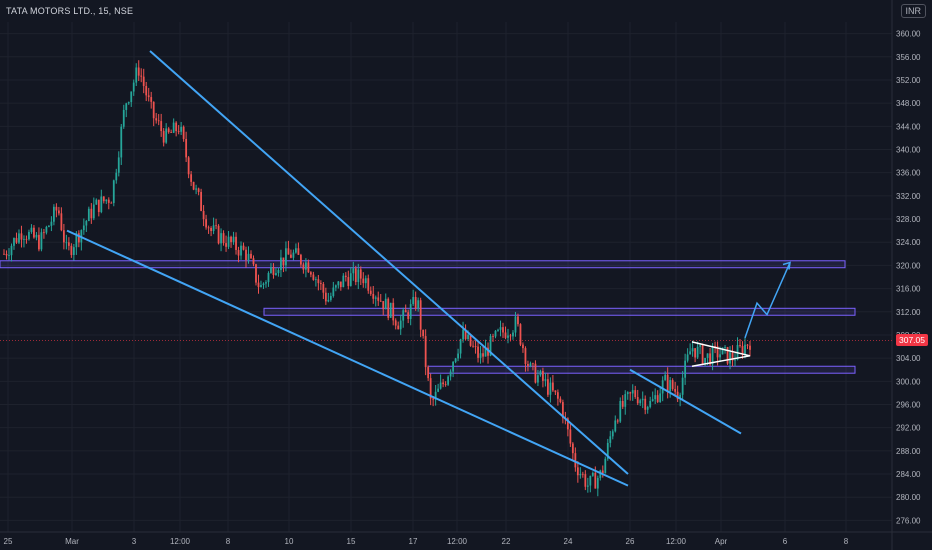 Image resolution: width=932 pixels, height=550 pixels. What do you see at coordinates (908, 242) in the screenshot?
I see `y-tick-label: 324.00` at bounding box center [908, 242].